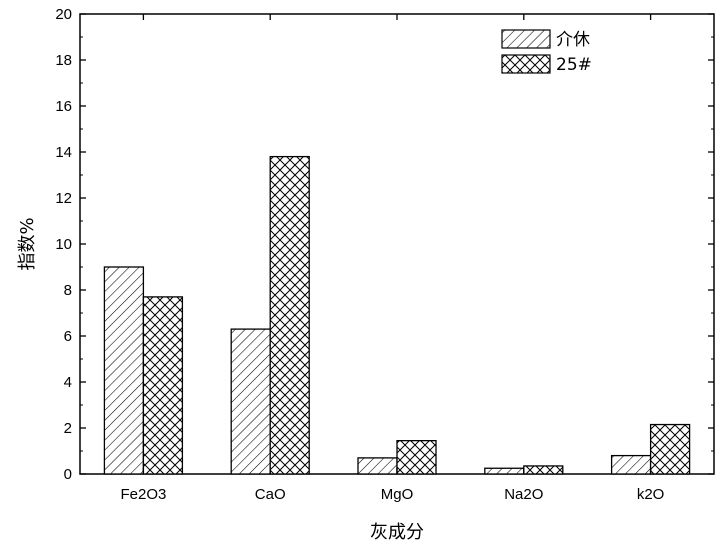 The height and width of the screenshot is (558, 720). I want to click on y-tick-label: 6, so click(68, 336).